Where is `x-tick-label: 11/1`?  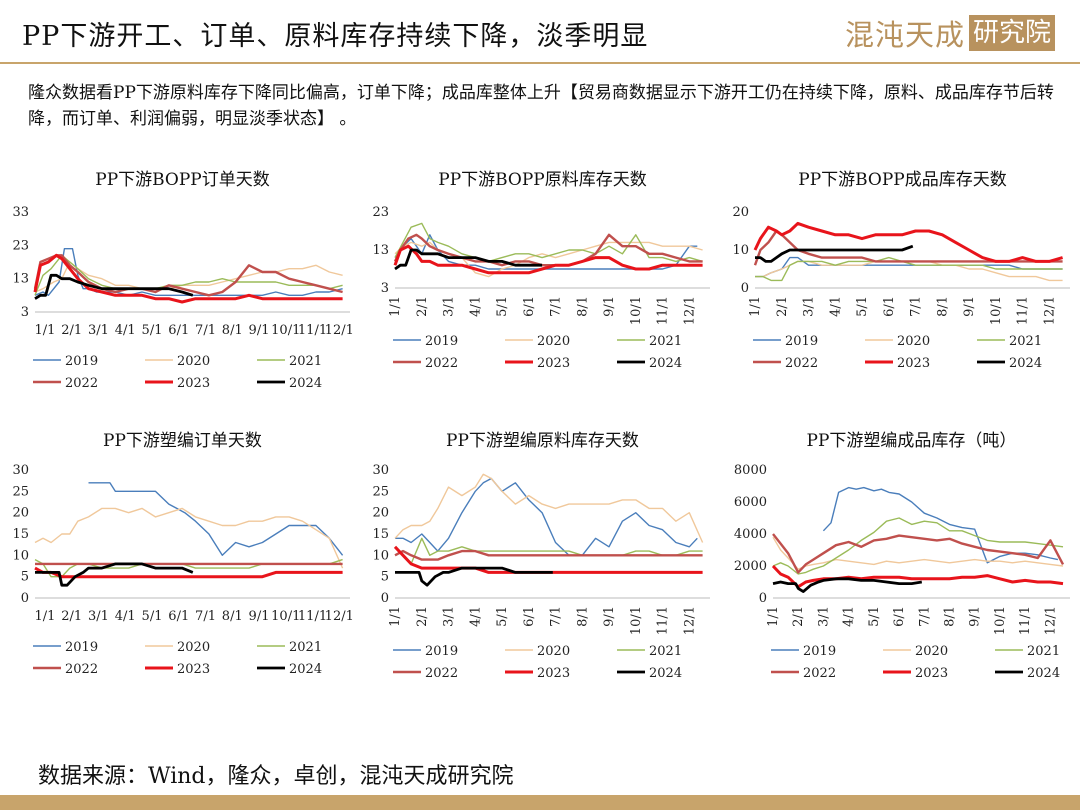 x-tick-label: 11/1 is located at coordinates (1023, 310).